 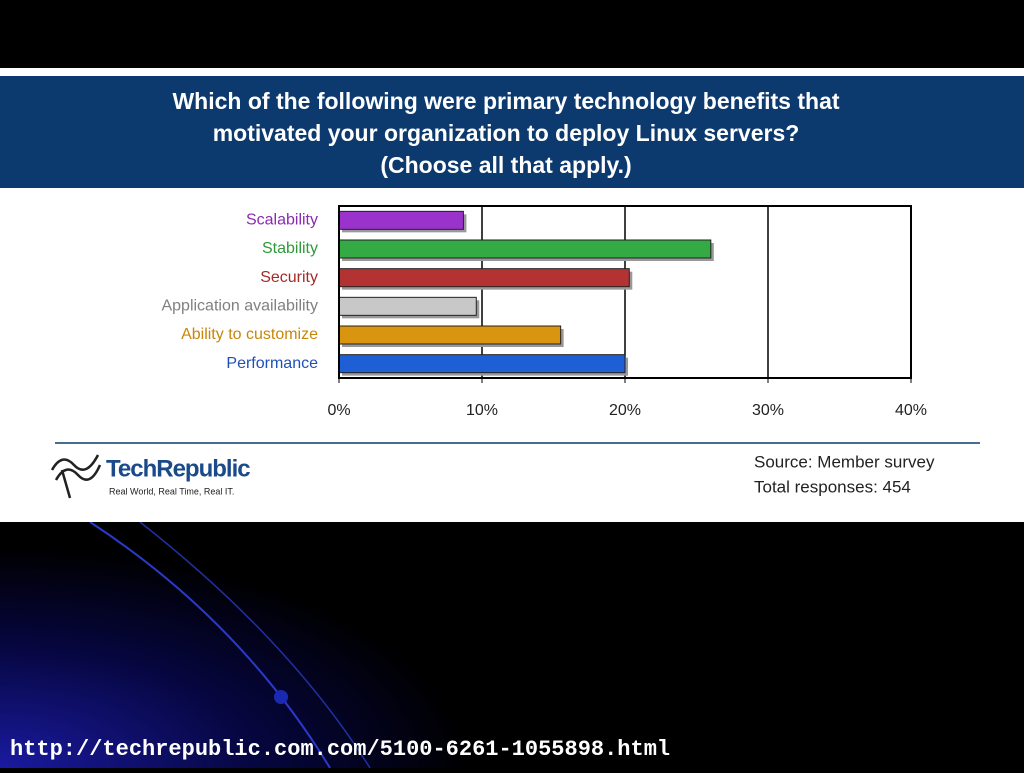 I want to click on y-tick-label: Application availability, so click(x=239, y=306).